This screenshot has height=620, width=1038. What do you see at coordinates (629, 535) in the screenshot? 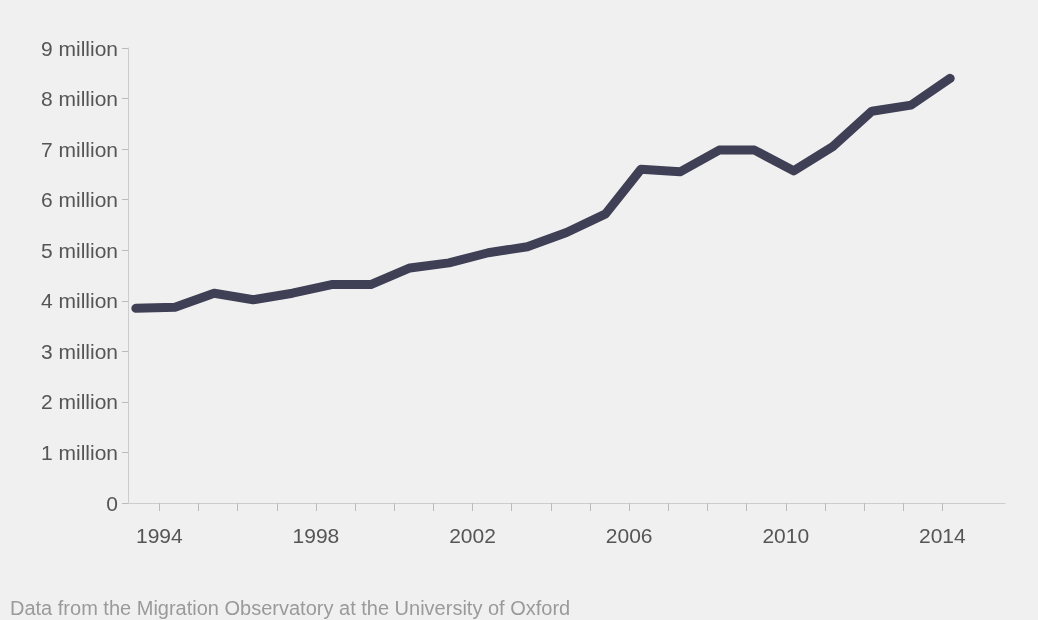
I see `x-tick-label: 2006` at bounding box center [629, 535].